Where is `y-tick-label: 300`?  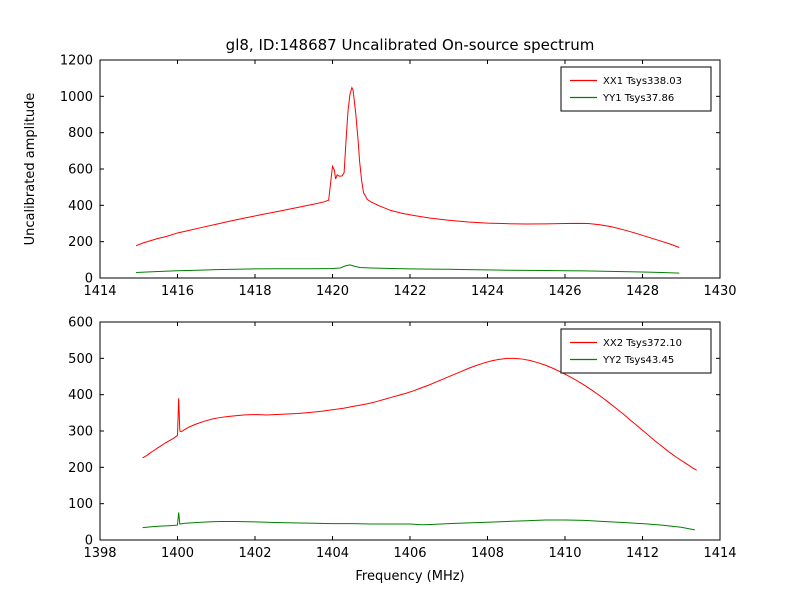 y-tick-label: 300 is located at coordinates (80, 432).